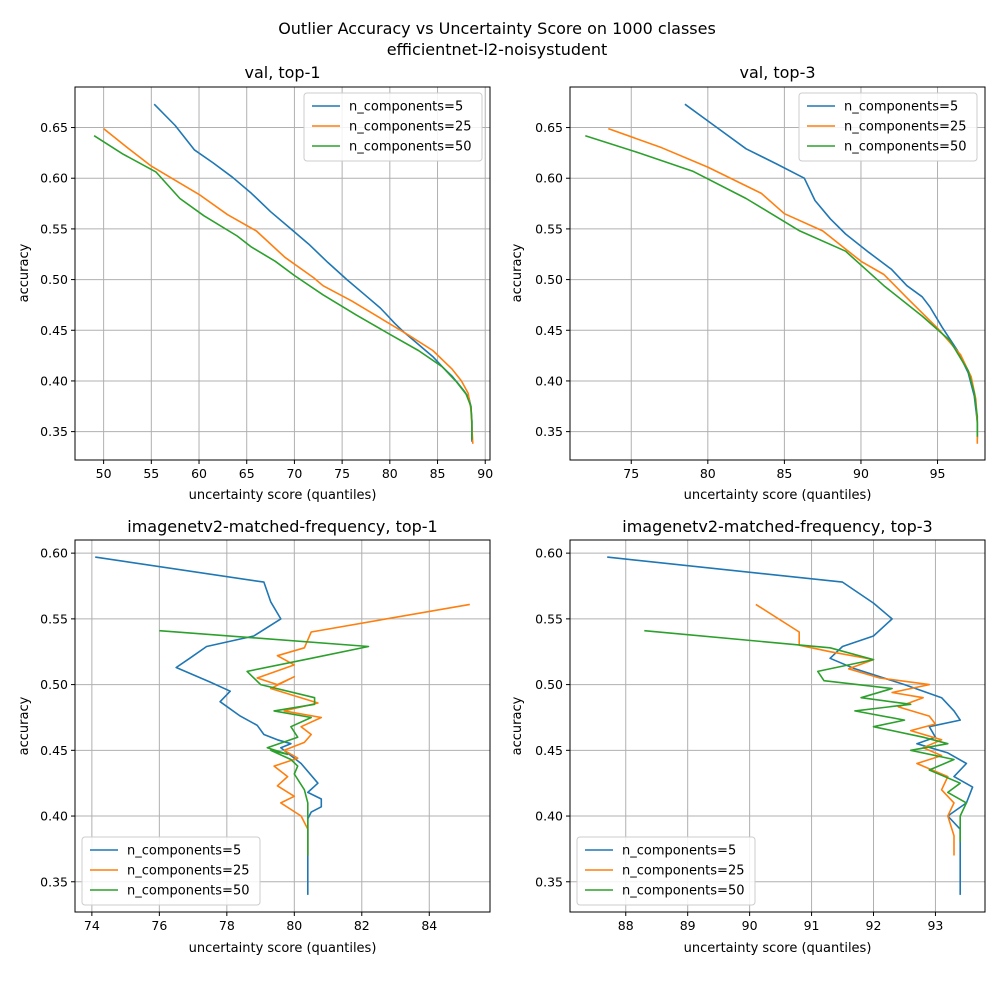 The height and width of the screenshot is (1000, 1000). Describe the element at coordinates (282, 72) in the screenshot. I see `chart-title: val, top-1` at that location.